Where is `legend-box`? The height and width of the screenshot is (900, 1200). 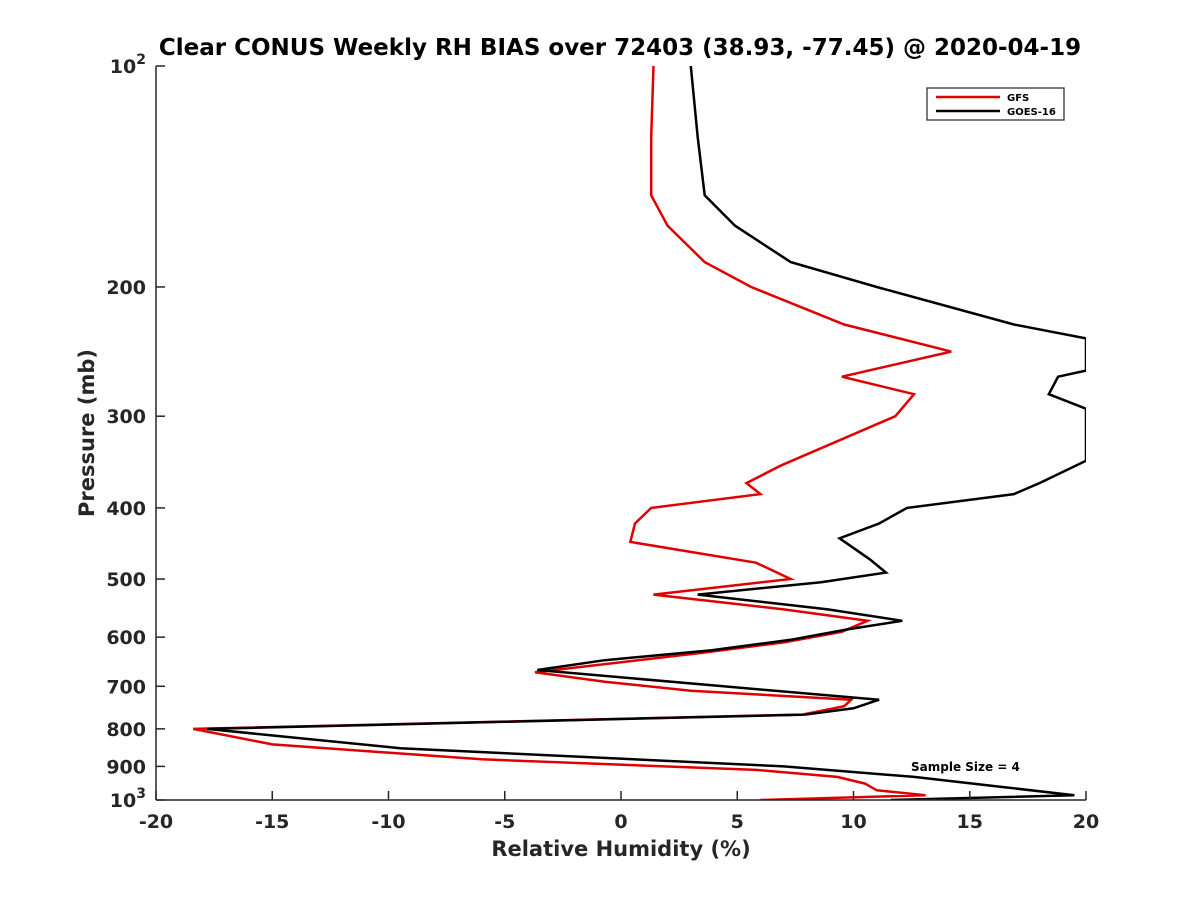 legend-box is located at coordinates (995, 104).